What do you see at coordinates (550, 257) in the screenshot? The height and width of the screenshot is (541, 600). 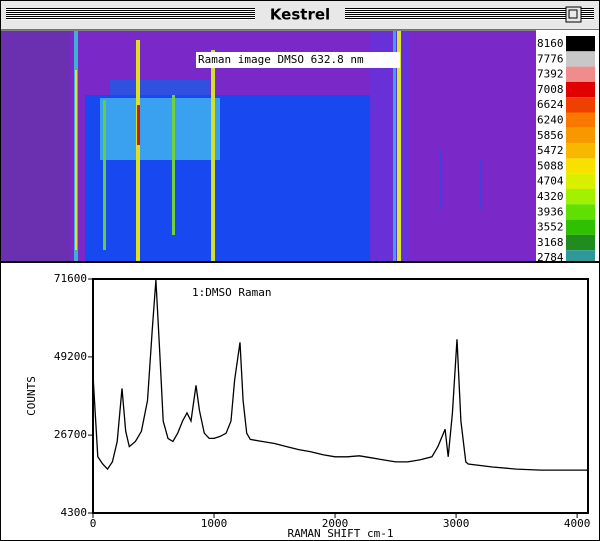 I see `colorbar-label: 2784` at bounding box center [550, 257].